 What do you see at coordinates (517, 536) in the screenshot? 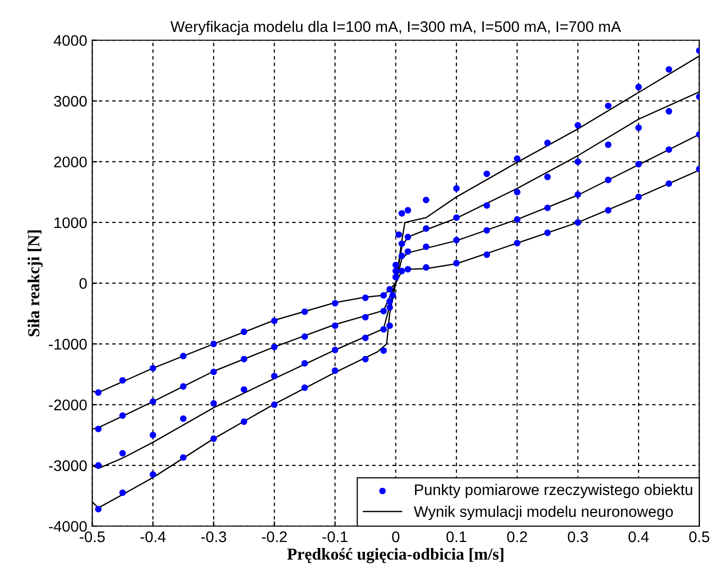
I see `x-tick-label: 0.2` at bounding box center [517, 536].